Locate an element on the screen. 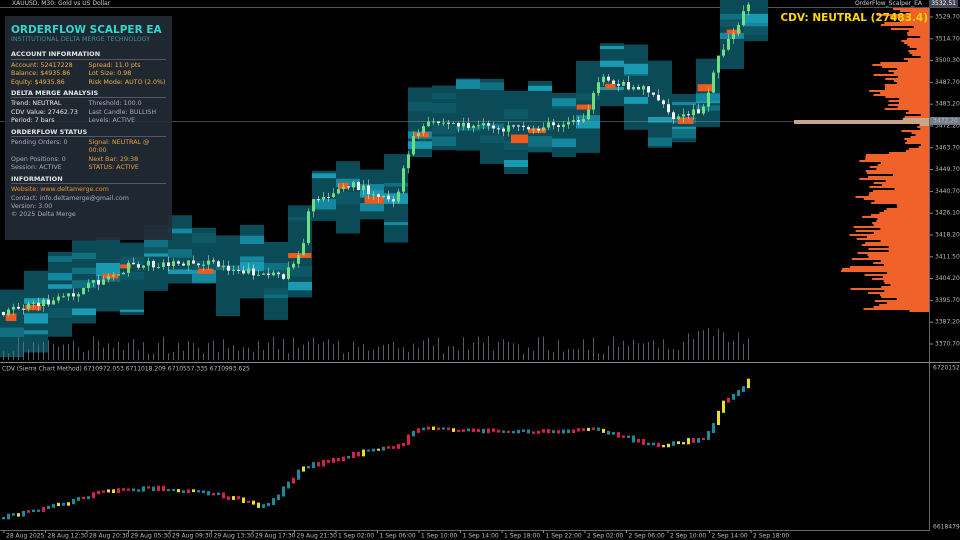 Image resolution: width=960 pixels, height=540 pixels. ea-label: OrderFlow_Scalper_EA is located at coordinates (888, 3).